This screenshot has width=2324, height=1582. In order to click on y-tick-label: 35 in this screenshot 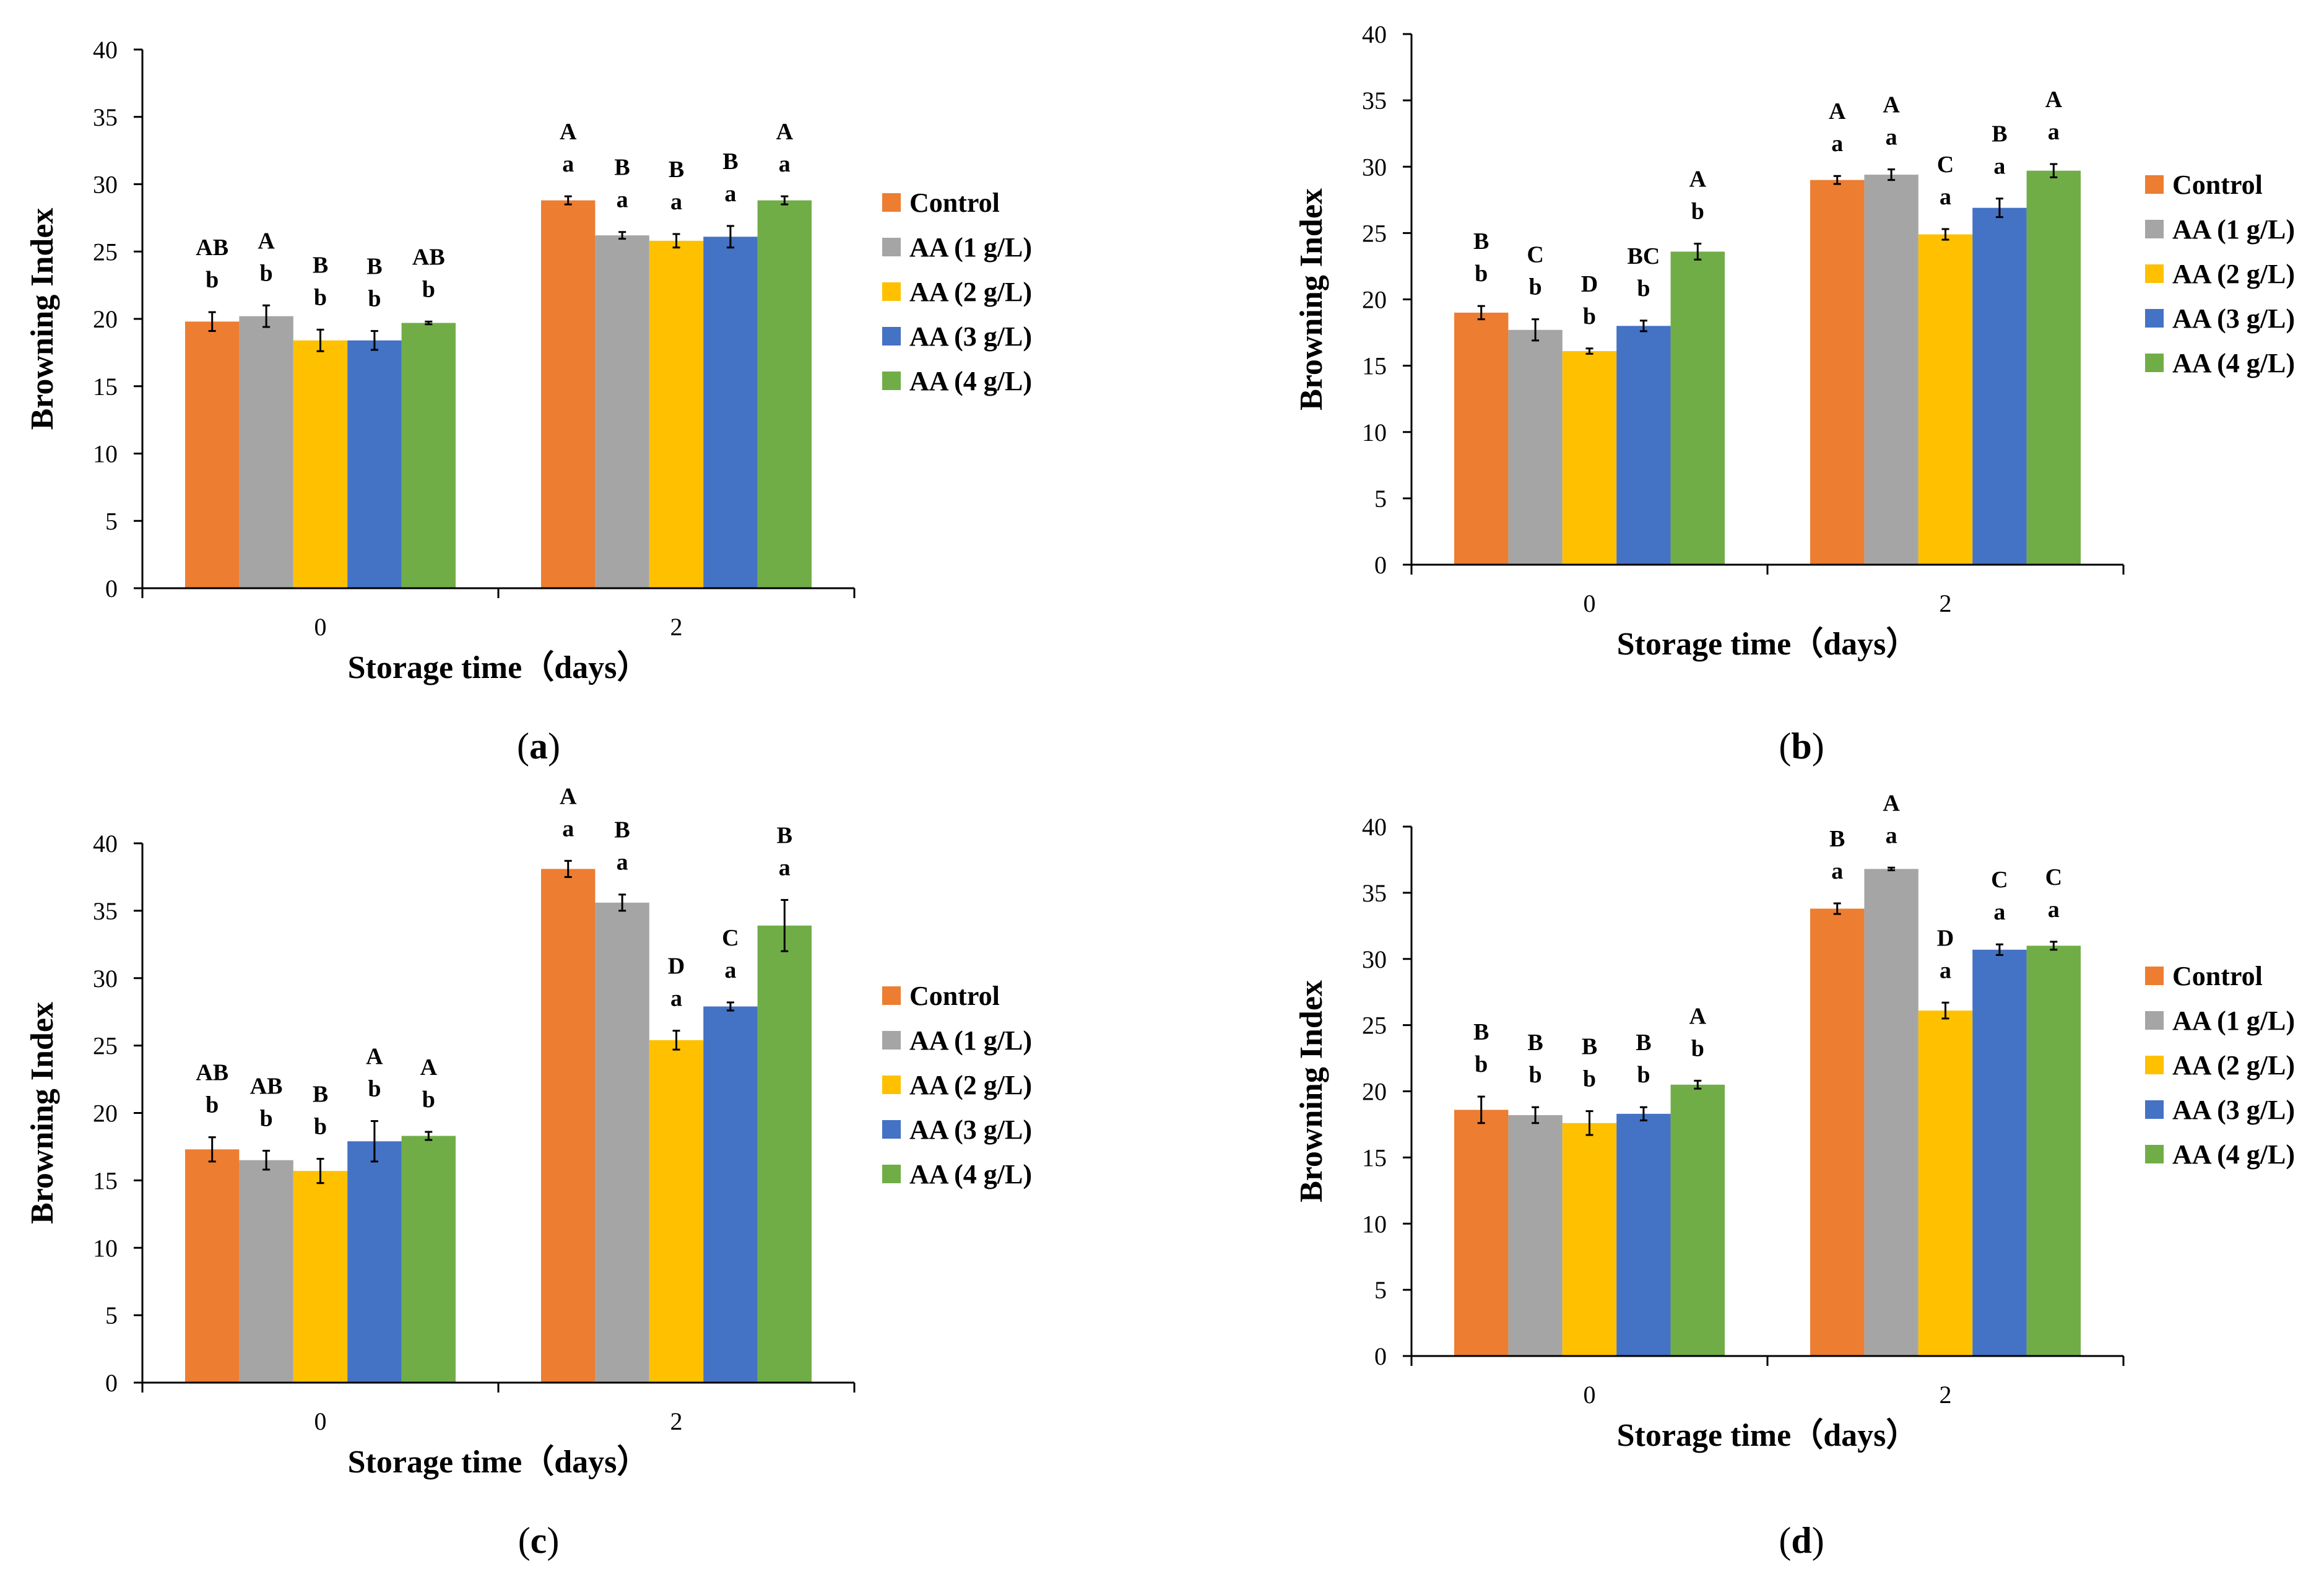, I will do `click(105, 117)`.